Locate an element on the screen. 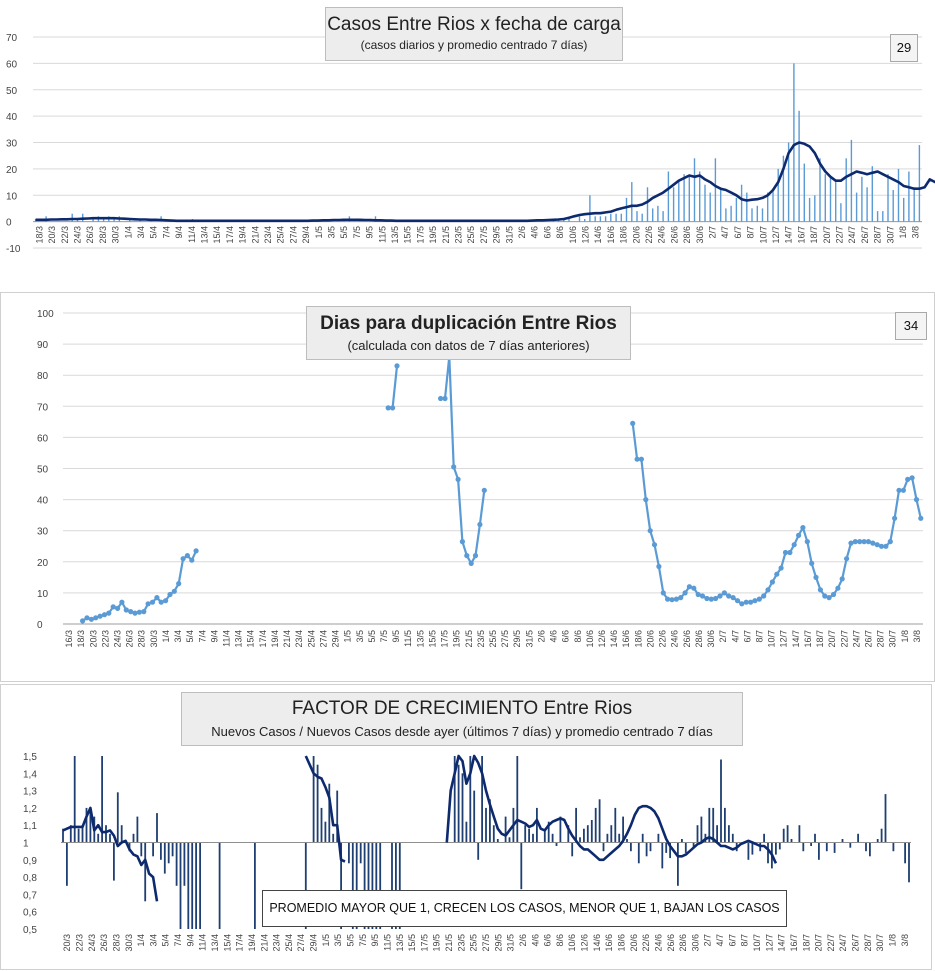 The image size is (935, 971). c1-xtick-label: 17/4 is located at coordinates (230, 235).